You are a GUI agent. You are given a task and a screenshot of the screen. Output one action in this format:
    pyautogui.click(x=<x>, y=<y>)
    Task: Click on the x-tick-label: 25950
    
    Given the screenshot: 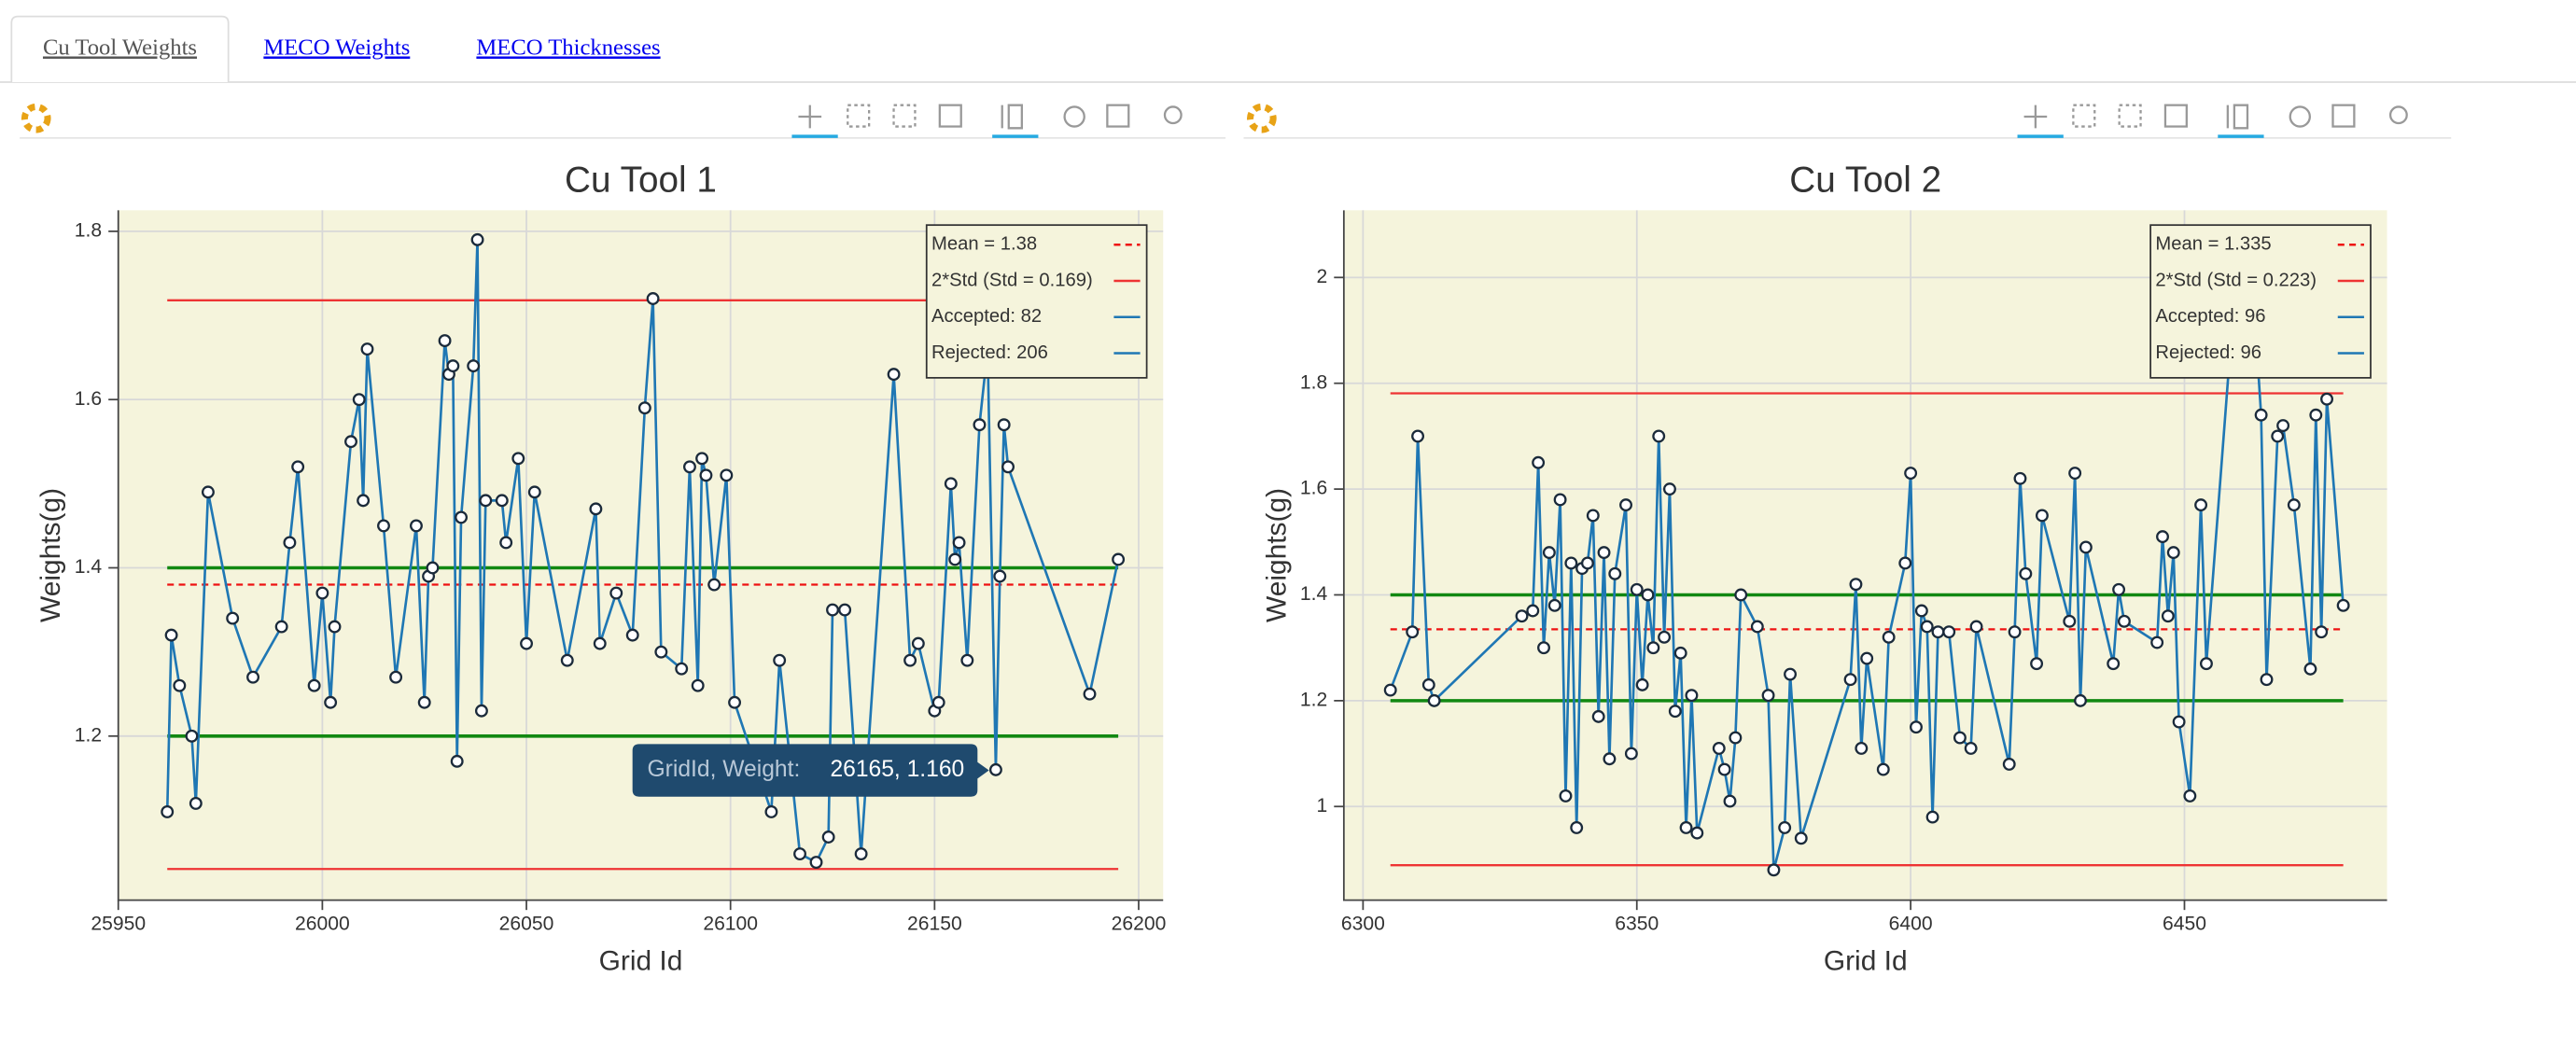 What is the action you would take?
    pyautogui.click(x=118, y=924)
    